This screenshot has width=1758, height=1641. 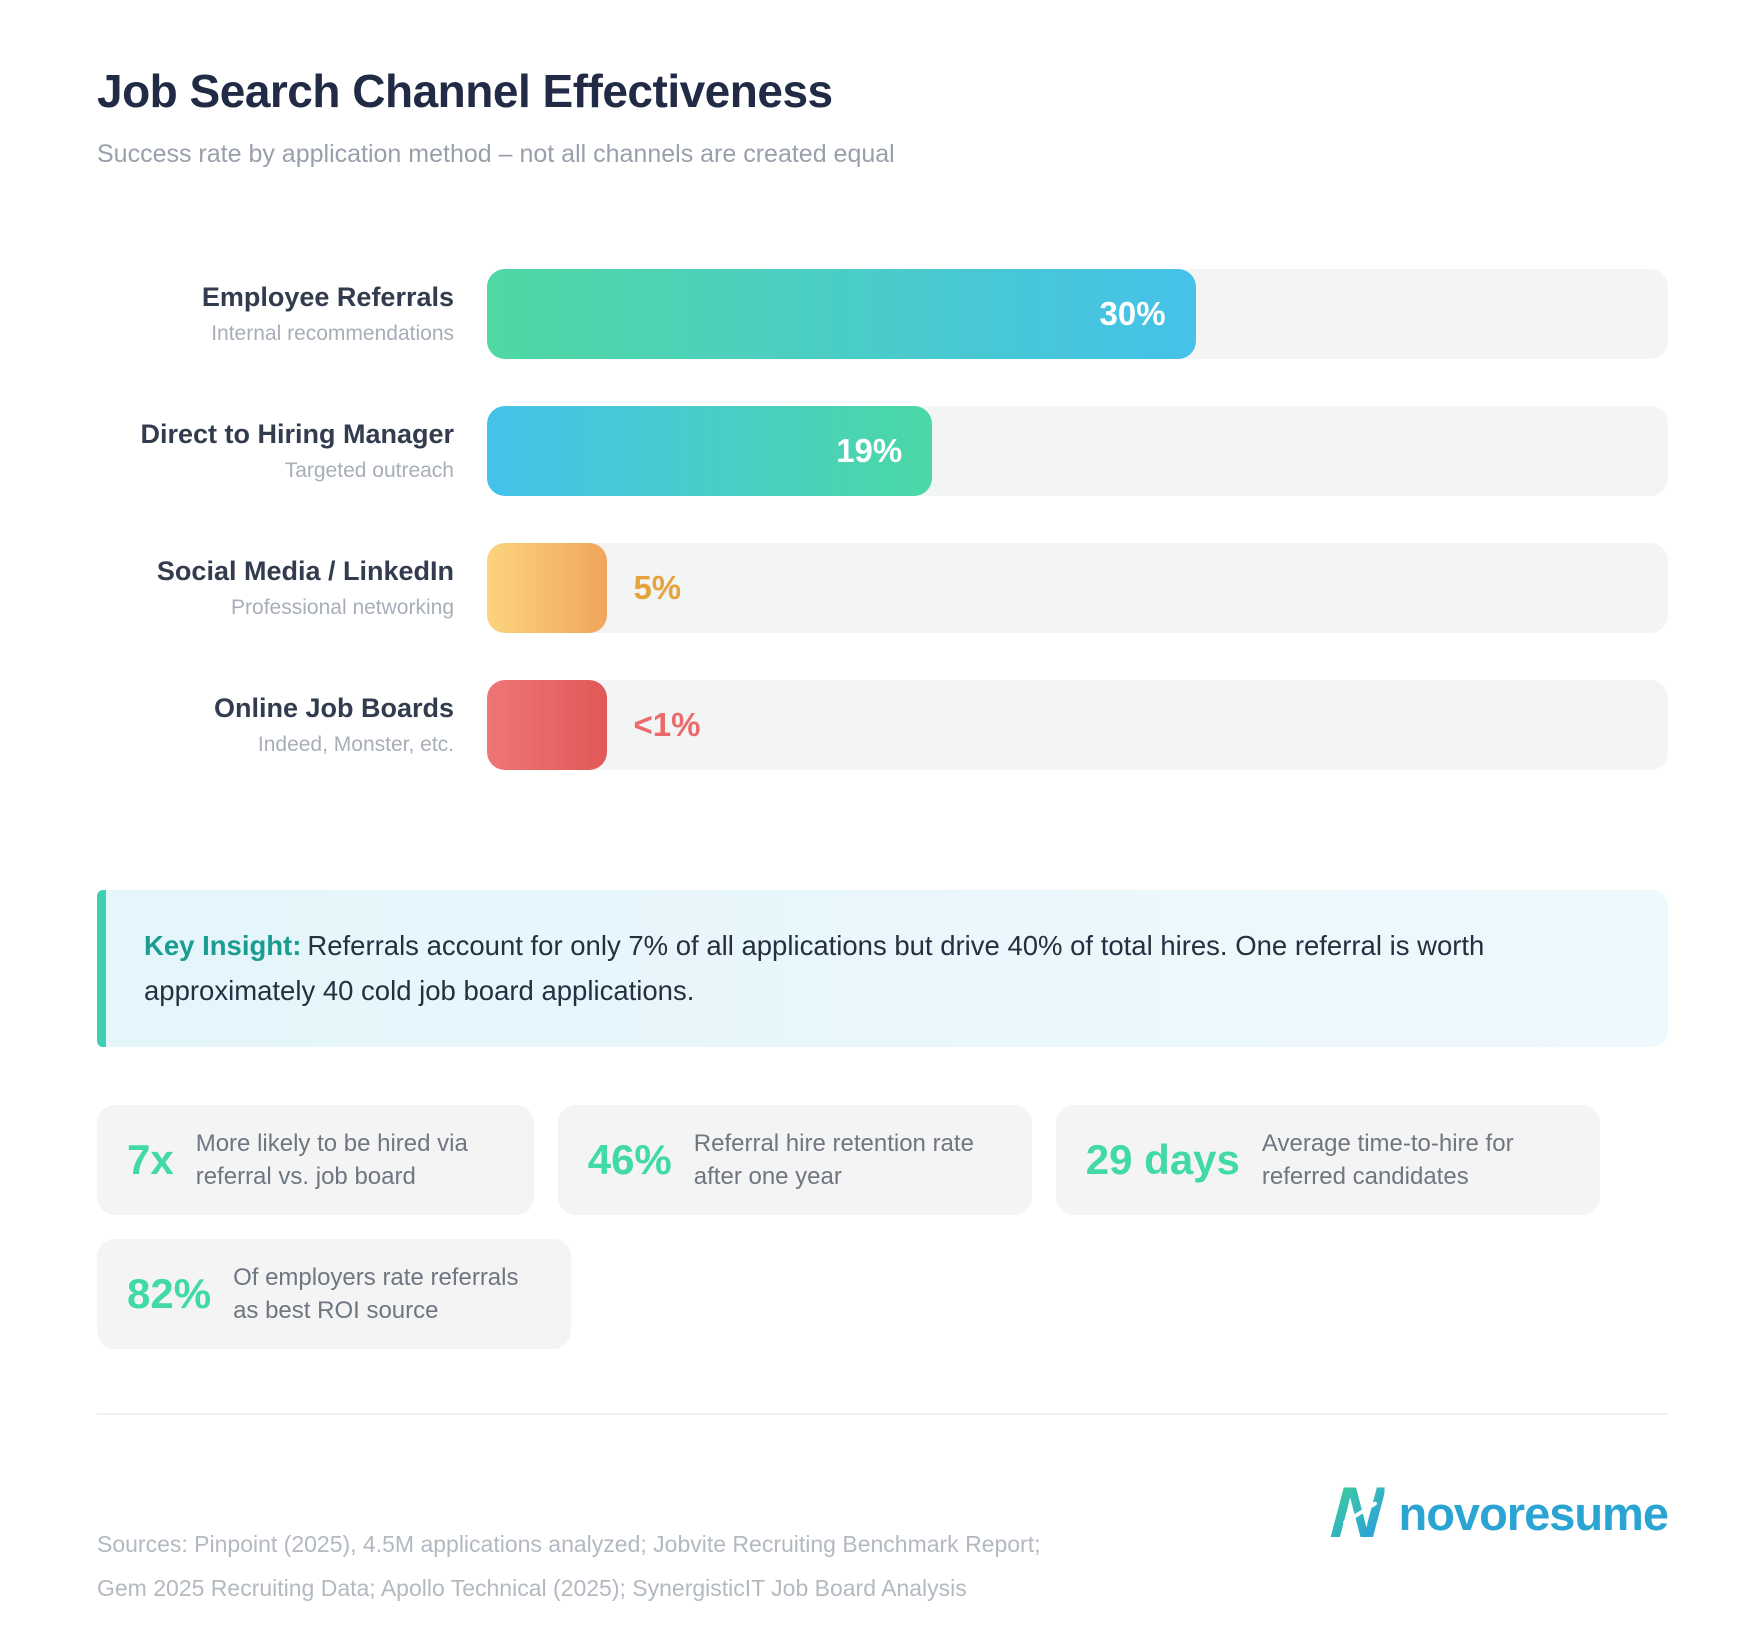 I want to click on novoresume-logo: N novoresume, so click(x=1498, y=1513).